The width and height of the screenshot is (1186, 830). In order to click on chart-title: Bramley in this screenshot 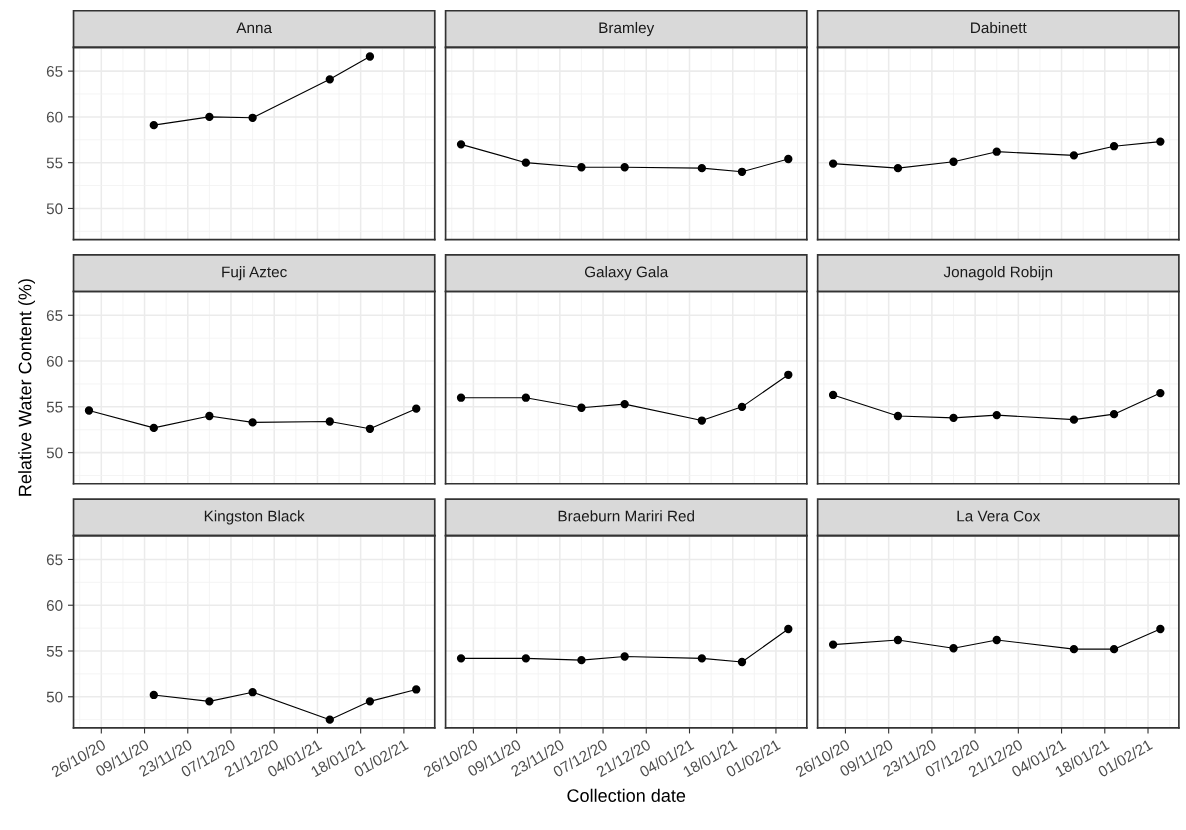, I will do `click(627, 29)`.